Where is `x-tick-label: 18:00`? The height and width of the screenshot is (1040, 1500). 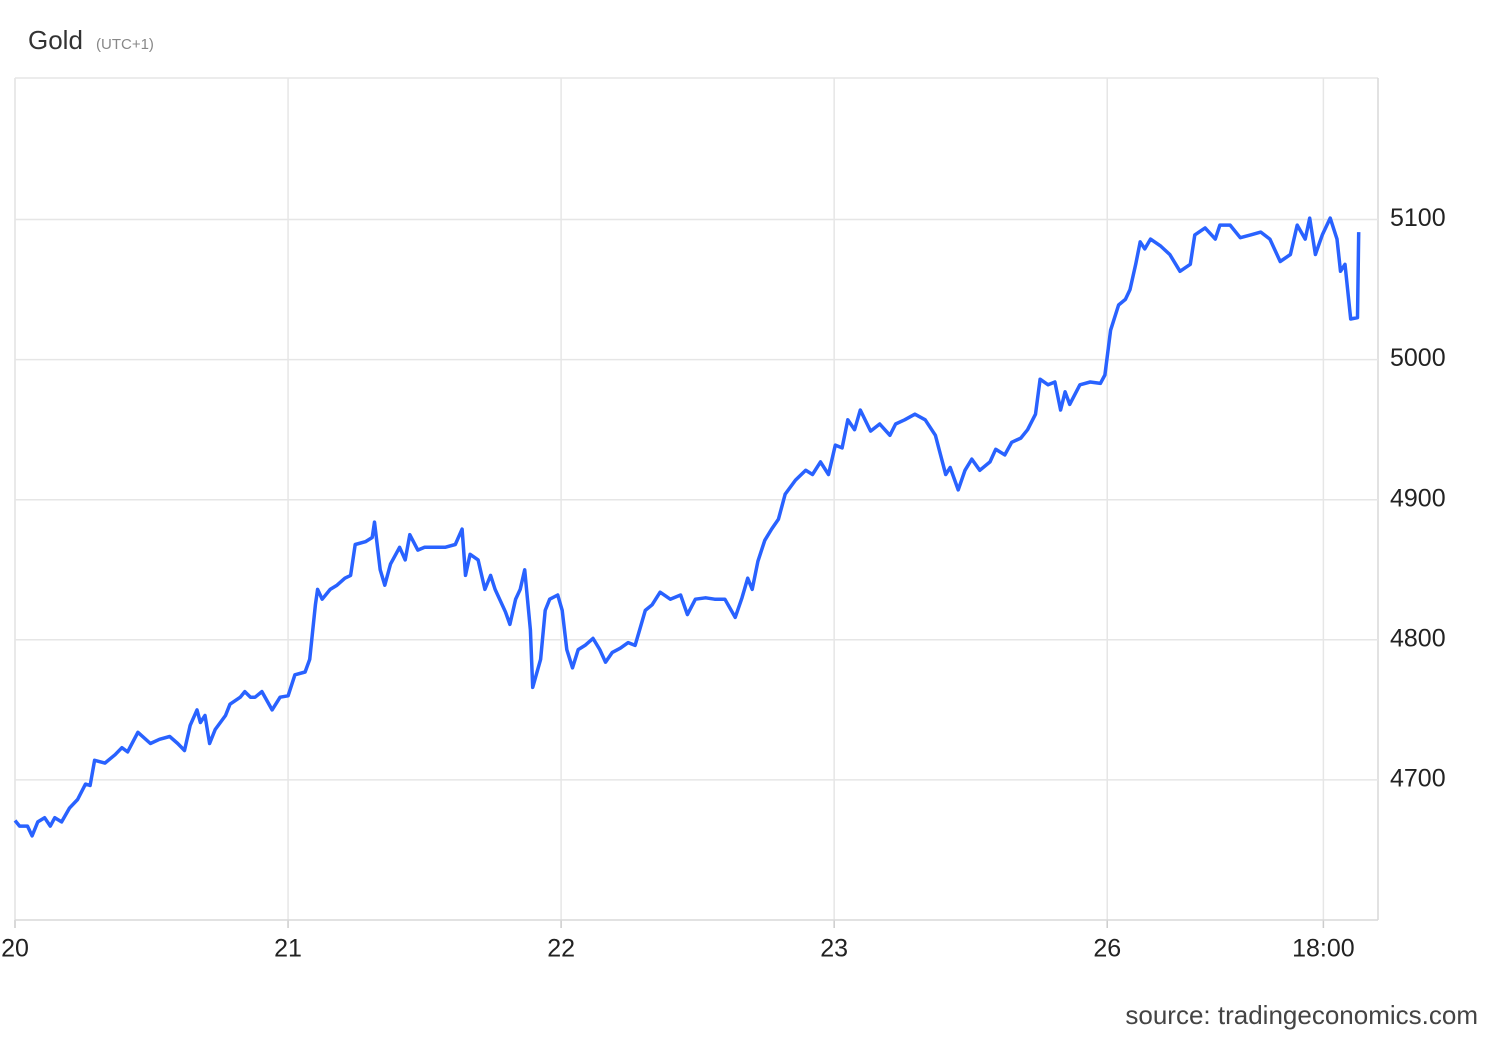
x-tick-label: 18:00 is located at coordinates (1323, 949).